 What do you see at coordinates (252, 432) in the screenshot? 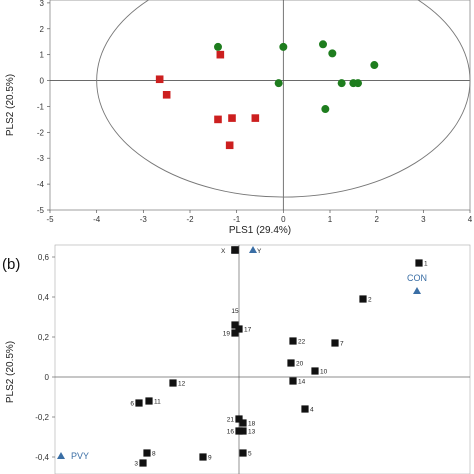
I see `panel-b-sample-label: 13` at bounding box center [252, 432].